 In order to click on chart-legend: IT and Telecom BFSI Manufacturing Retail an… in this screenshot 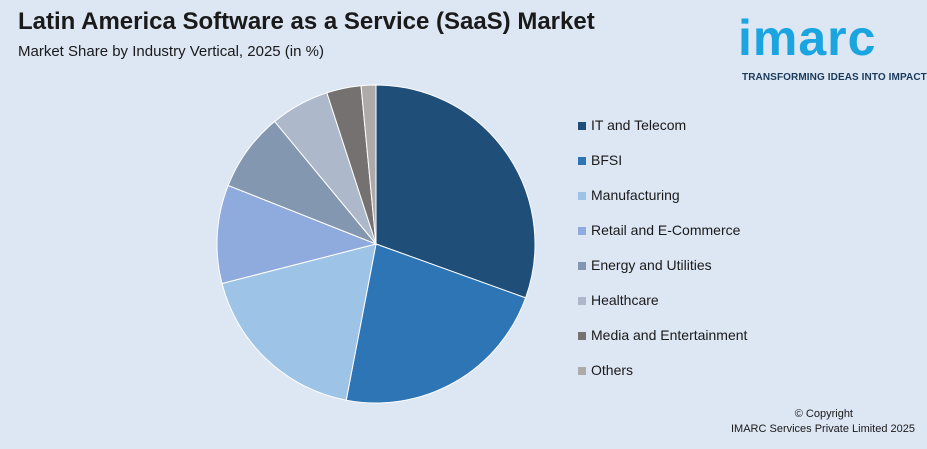, I will do `click(662, 257)`.